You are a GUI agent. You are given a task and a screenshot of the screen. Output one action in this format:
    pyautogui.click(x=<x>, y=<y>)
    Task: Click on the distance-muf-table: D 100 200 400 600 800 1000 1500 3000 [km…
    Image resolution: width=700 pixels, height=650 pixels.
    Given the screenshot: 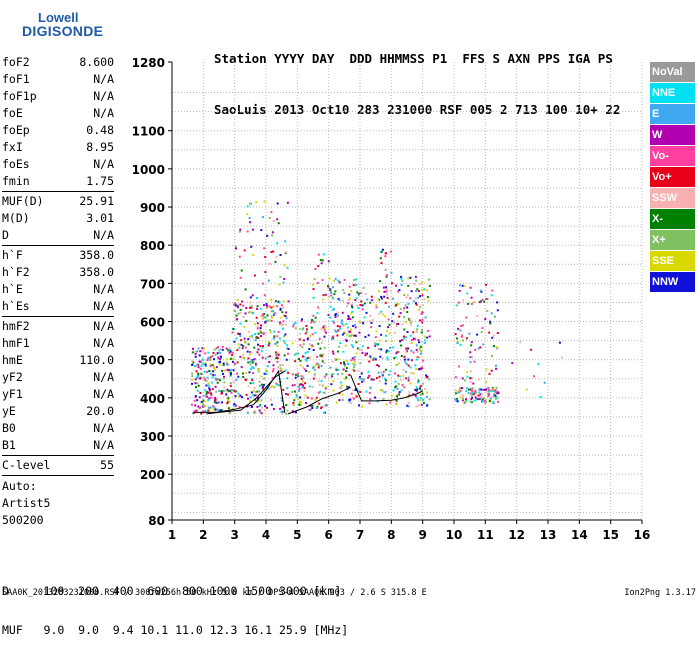 What is the action you would take?
    pyautogui.click(x=175, y=604)
    